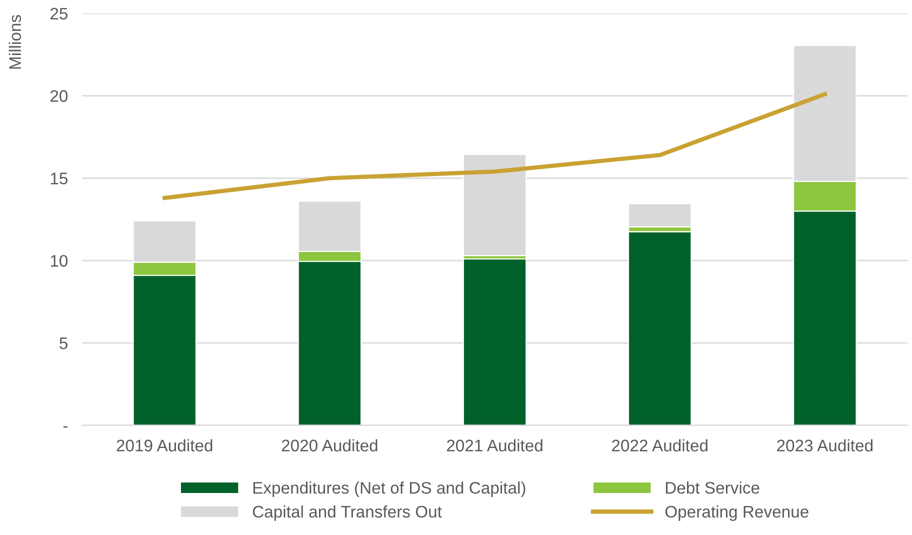 The image size is (912, 535). I want to click on x-tick-label: 2021 Audited, so click(494, 445).